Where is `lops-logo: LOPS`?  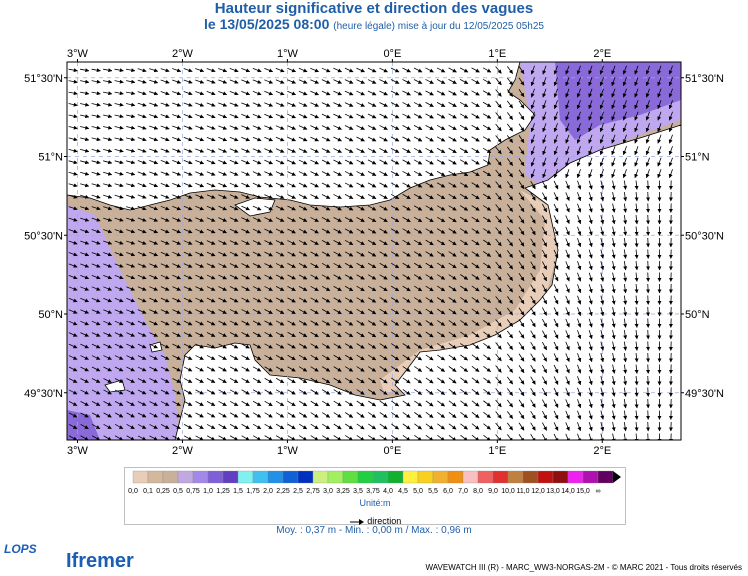
lops-logo: LOPS is located at coordinates (20, 549).